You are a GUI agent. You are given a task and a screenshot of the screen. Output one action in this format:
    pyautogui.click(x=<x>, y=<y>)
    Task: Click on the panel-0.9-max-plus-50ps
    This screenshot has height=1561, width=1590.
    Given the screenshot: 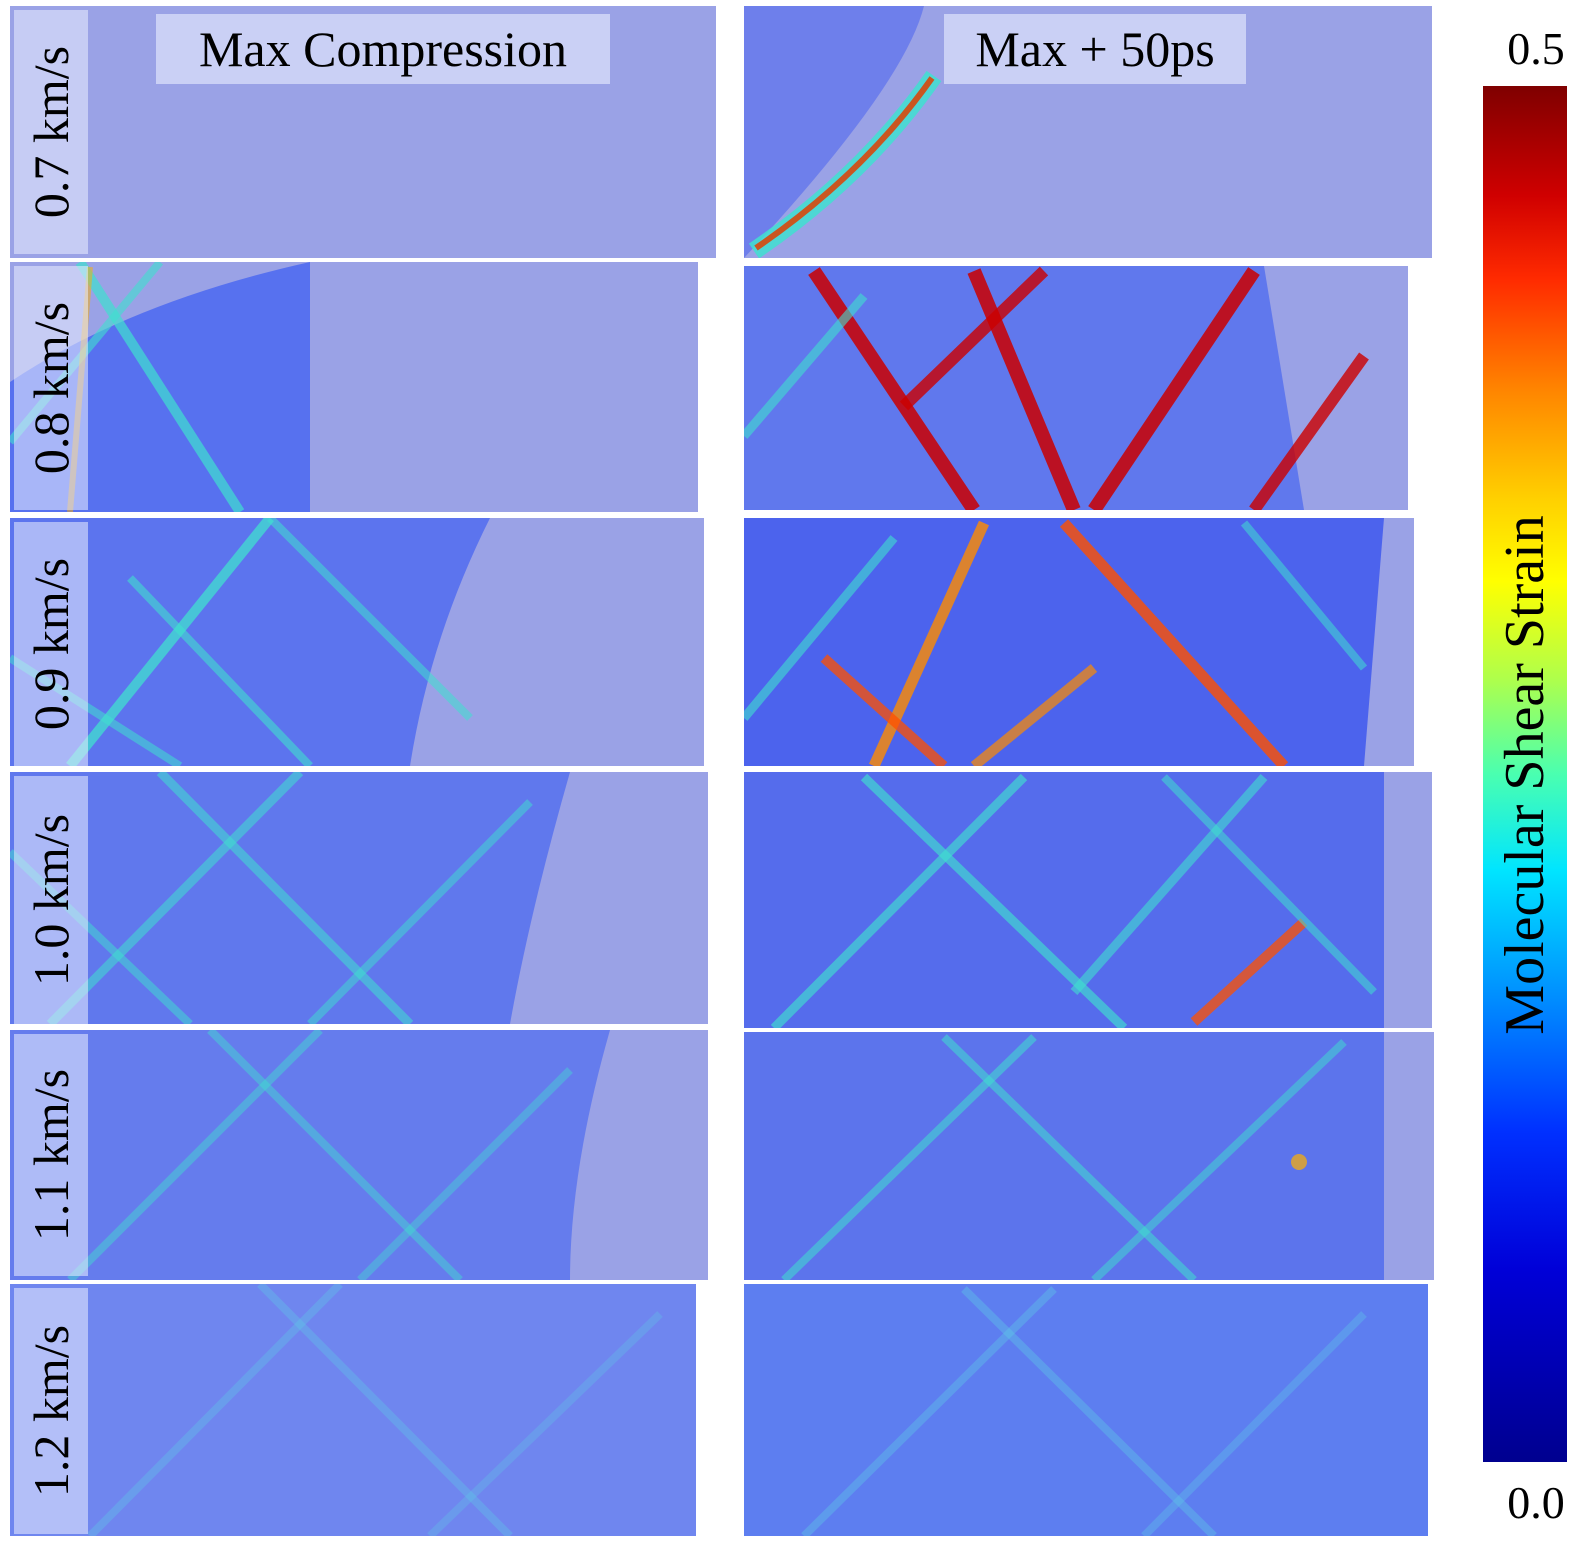 What is the action you would take?
    pyautogui.click(x=1079, y=642)
    